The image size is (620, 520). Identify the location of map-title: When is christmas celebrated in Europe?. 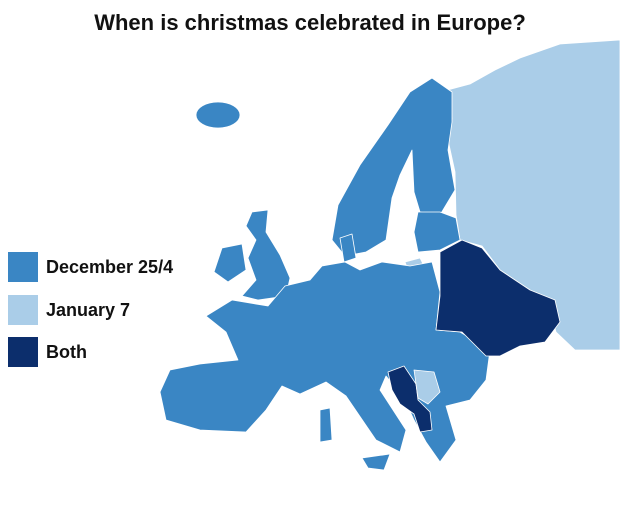
(310, 22).